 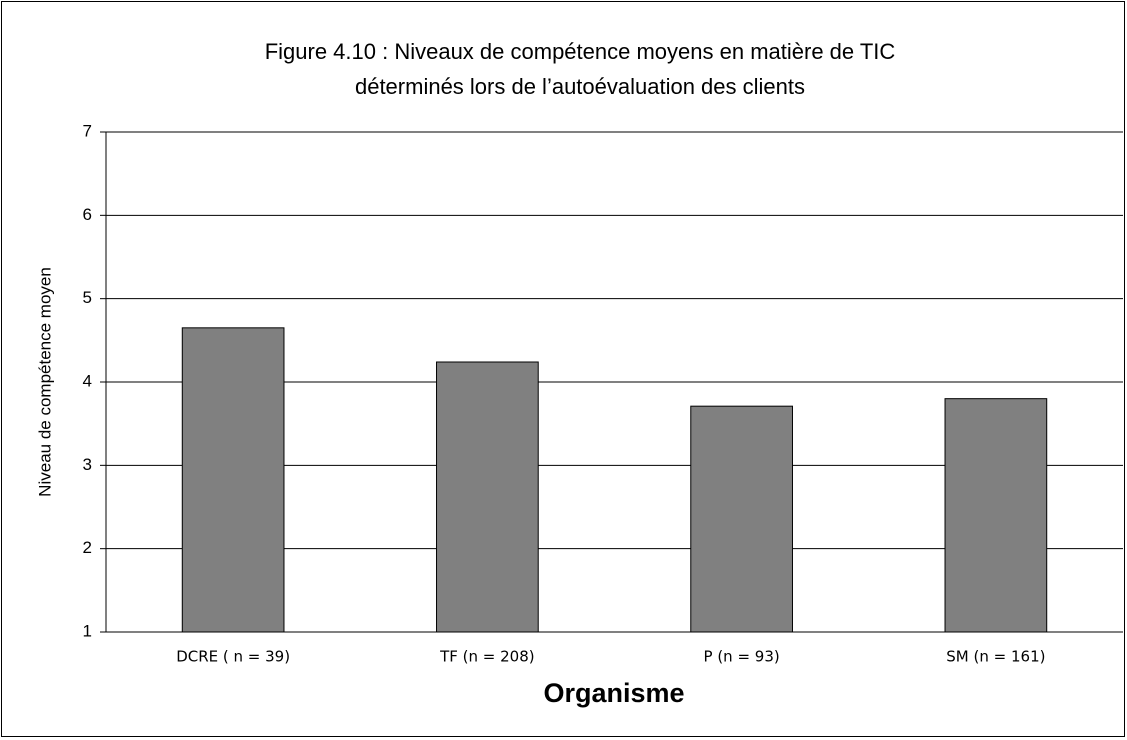 I want to click on y-tick-label: 1, so click(x=87, y=630).